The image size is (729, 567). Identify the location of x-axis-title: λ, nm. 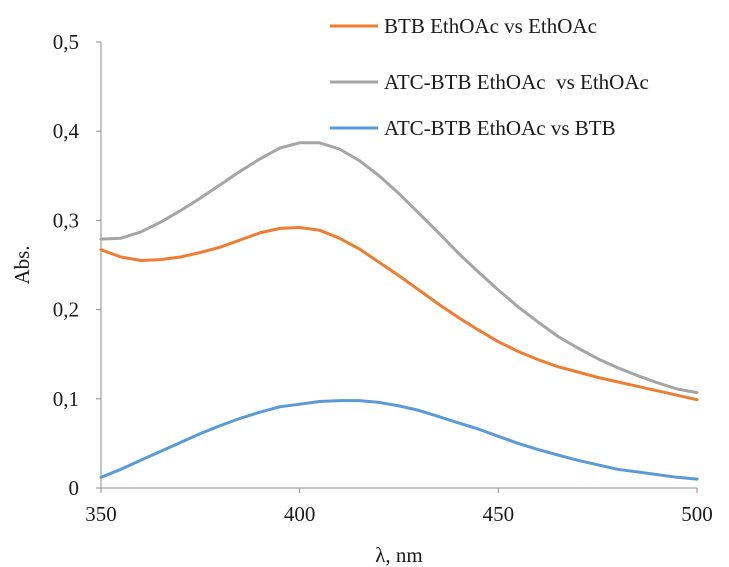
(399, 555).